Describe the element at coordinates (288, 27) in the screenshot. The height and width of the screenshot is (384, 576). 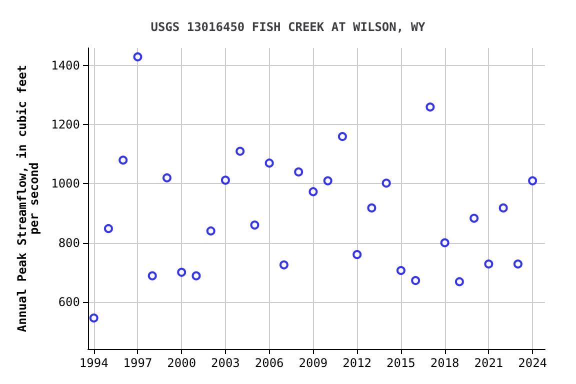
I see `chart-title: USGS 13016450 FISH CREEK AT WILSON, WY` at that location.